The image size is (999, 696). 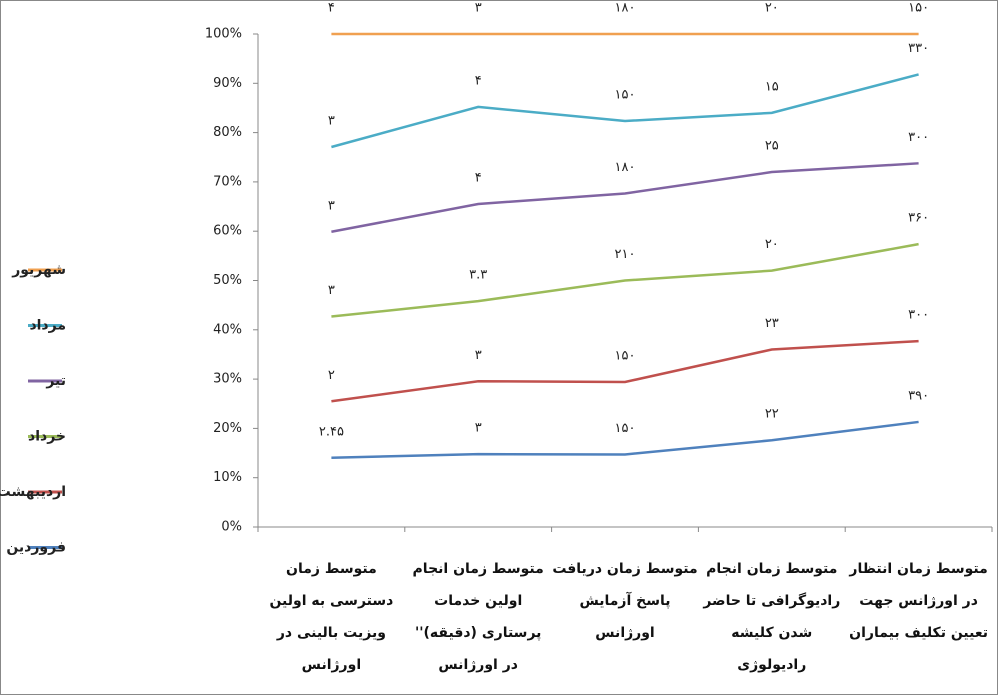 What do you see at coordinates (227, 181) in the screenshot?
I see `y-tick-label: 70%` at bounding box center [227, 181].